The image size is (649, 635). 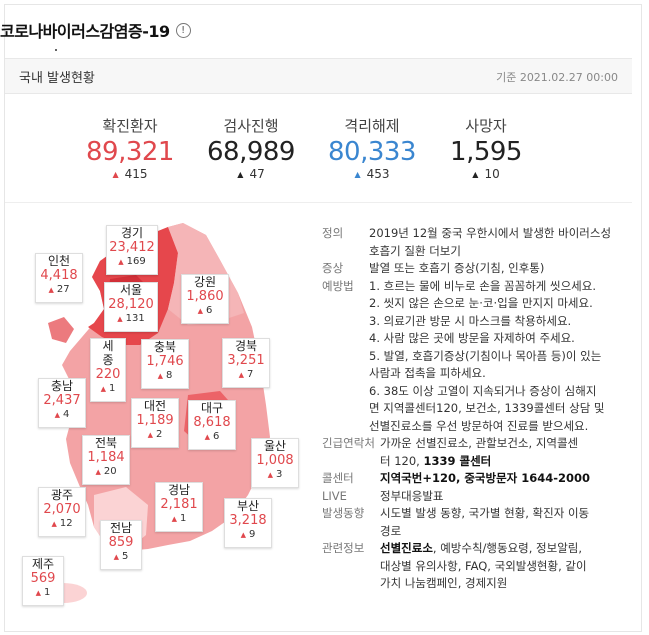 What do you see at coordinates (492, 174) in the screenshot?
I see `stat-delta-value: 10` at bounding box center [492, 174].